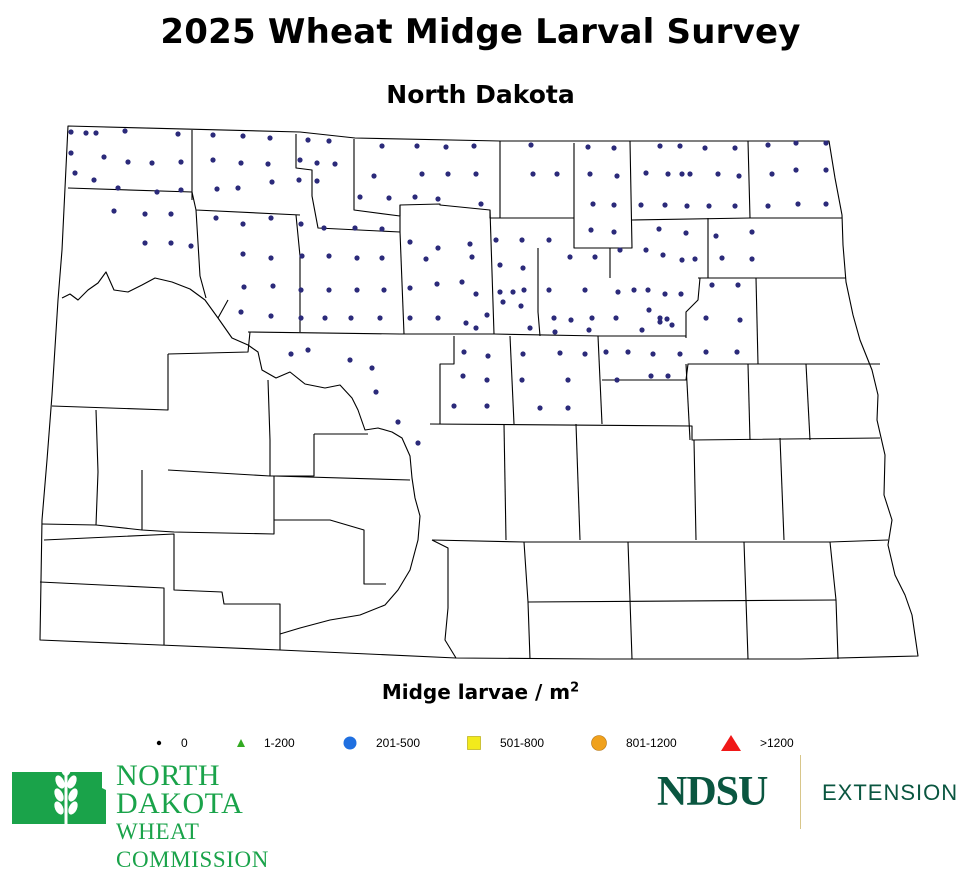 The height and width of the screenshot is (874, 961). I want to click on legend-label: >1200, so click(777, 743).